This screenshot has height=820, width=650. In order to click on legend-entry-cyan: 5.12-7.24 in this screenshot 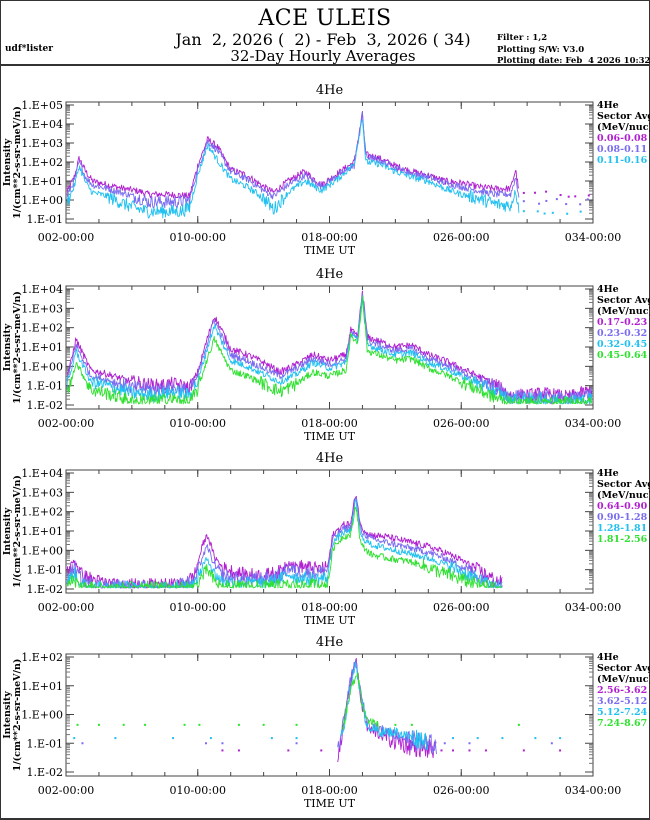, I will do `click(622, 712)`.